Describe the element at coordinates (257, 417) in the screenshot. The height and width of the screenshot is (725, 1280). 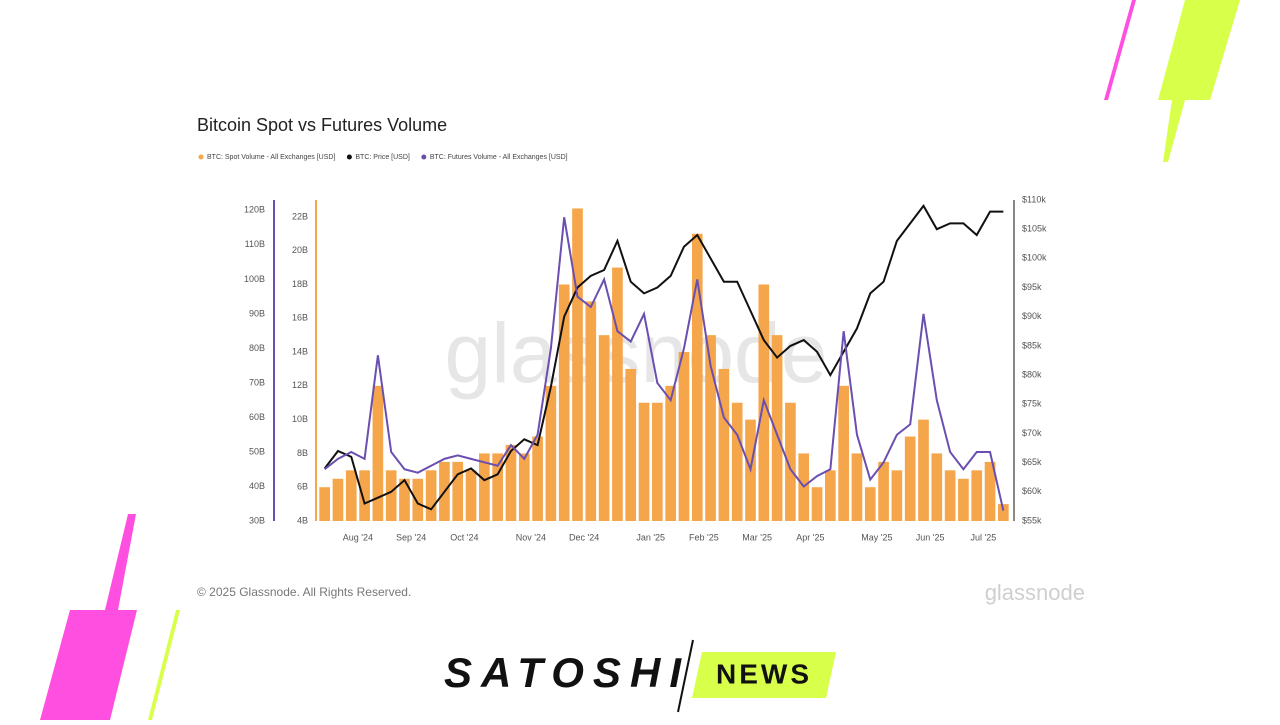
I see `y-tick-label: 60B` at that location.